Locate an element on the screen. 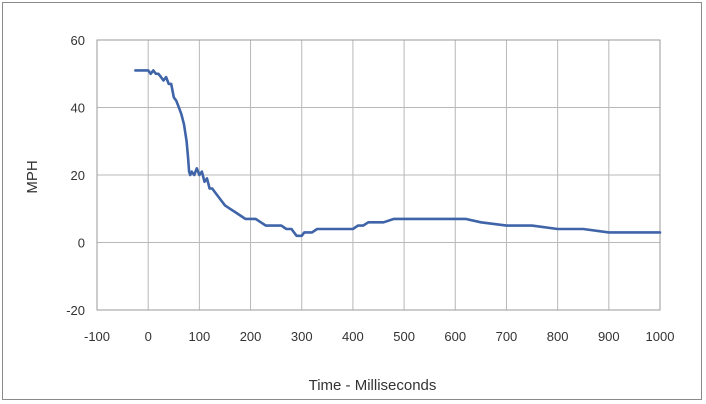  x-tick-label: 300 is located at coordinates (302, 336).